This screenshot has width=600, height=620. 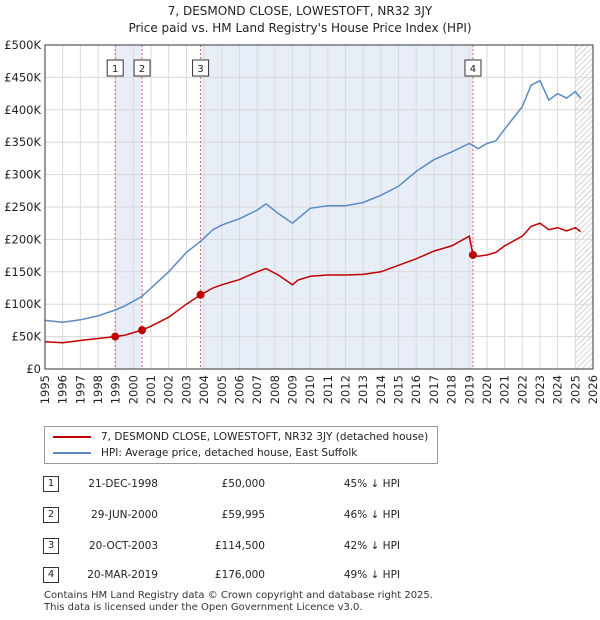 I want to click on y-tick-label: £150K, so click(x=22, y=272).